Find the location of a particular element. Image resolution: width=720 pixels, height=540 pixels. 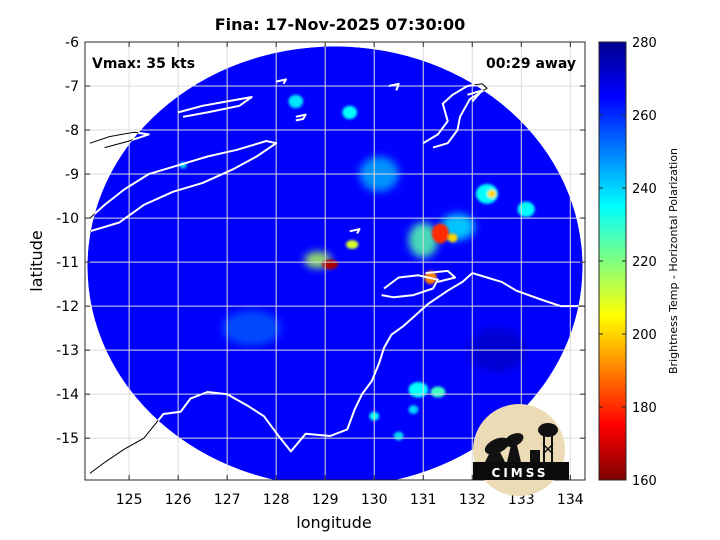

colorbar-tick-label-5: 180 is located at coordinates (644, 408).